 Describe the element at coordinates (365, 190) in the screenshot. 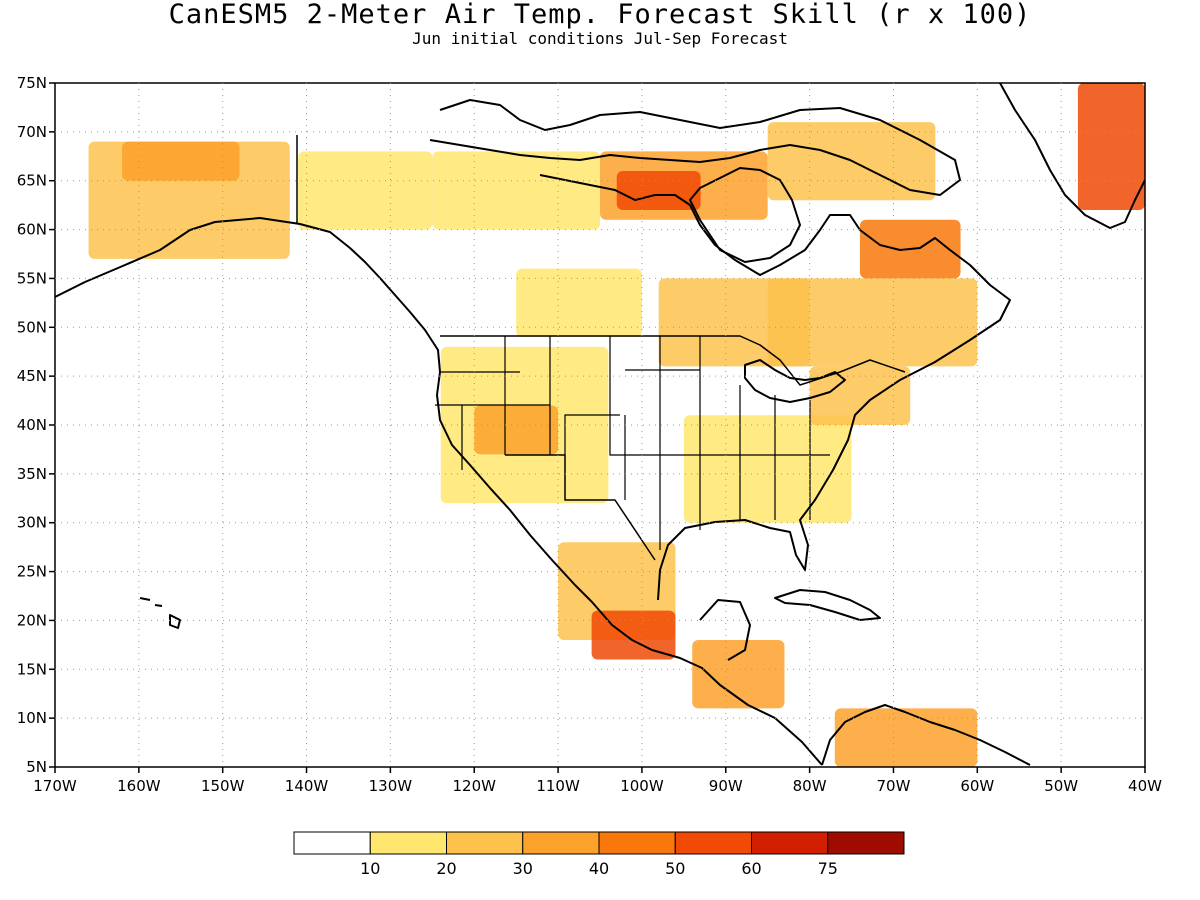

I see `skill-region-yukon` at that location.